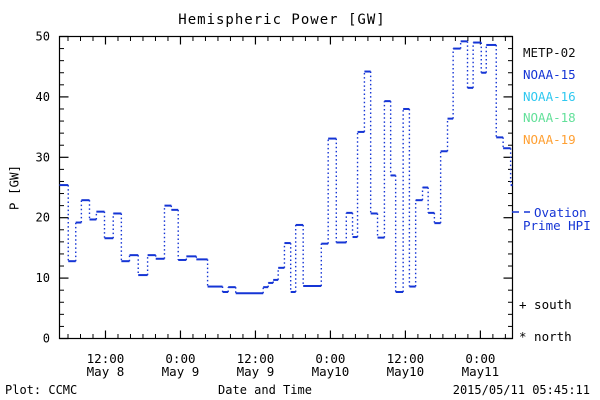 The width and height of the screenshot is (600, 400). I want to click on legend-south-label: + south, so click(545, 304).